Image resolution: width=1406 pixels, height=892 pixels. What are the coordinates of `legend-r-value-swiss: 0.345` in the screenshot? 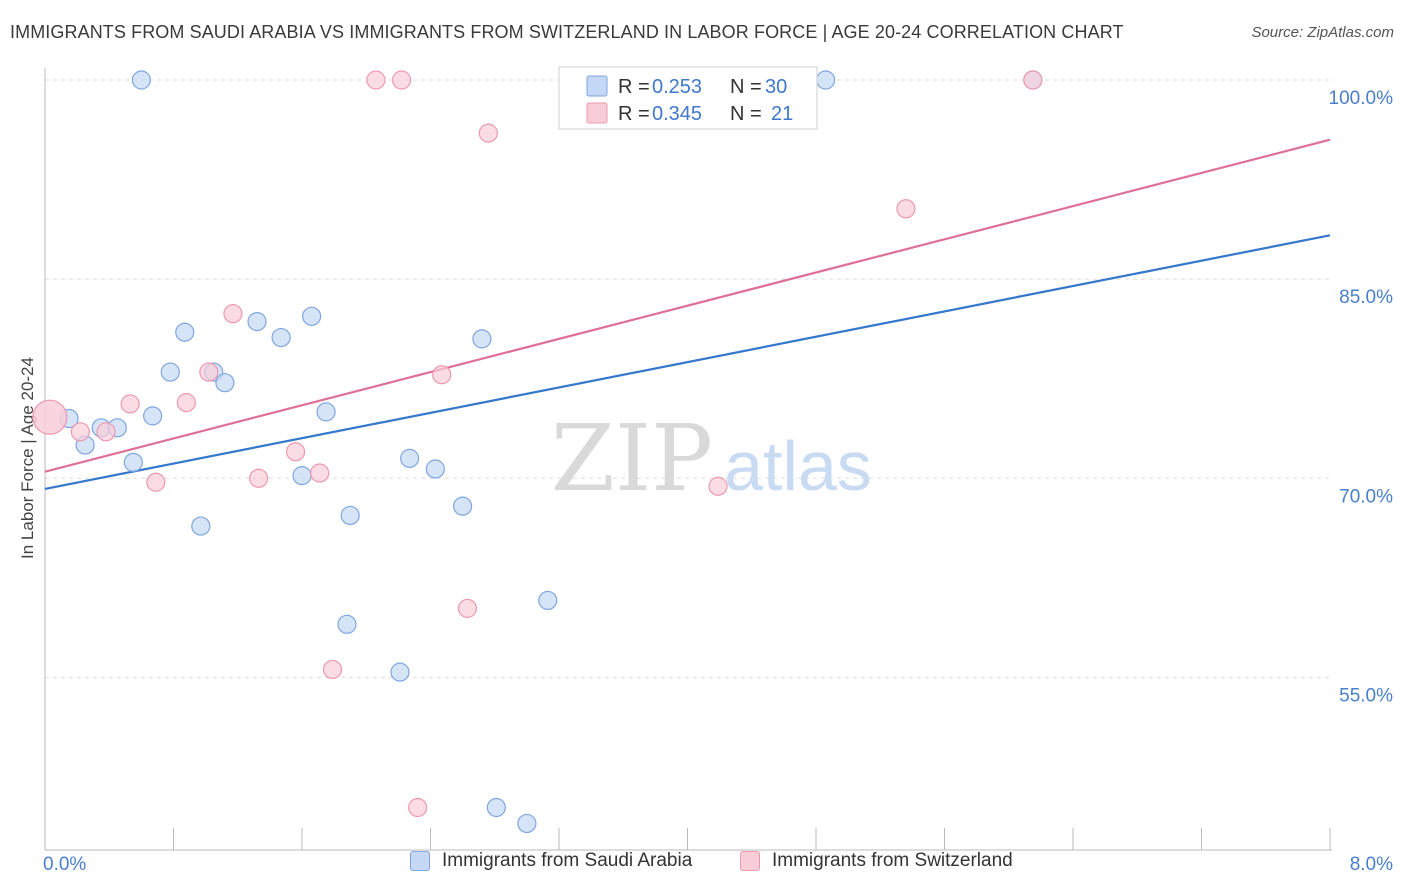 It's located at (677, 114).